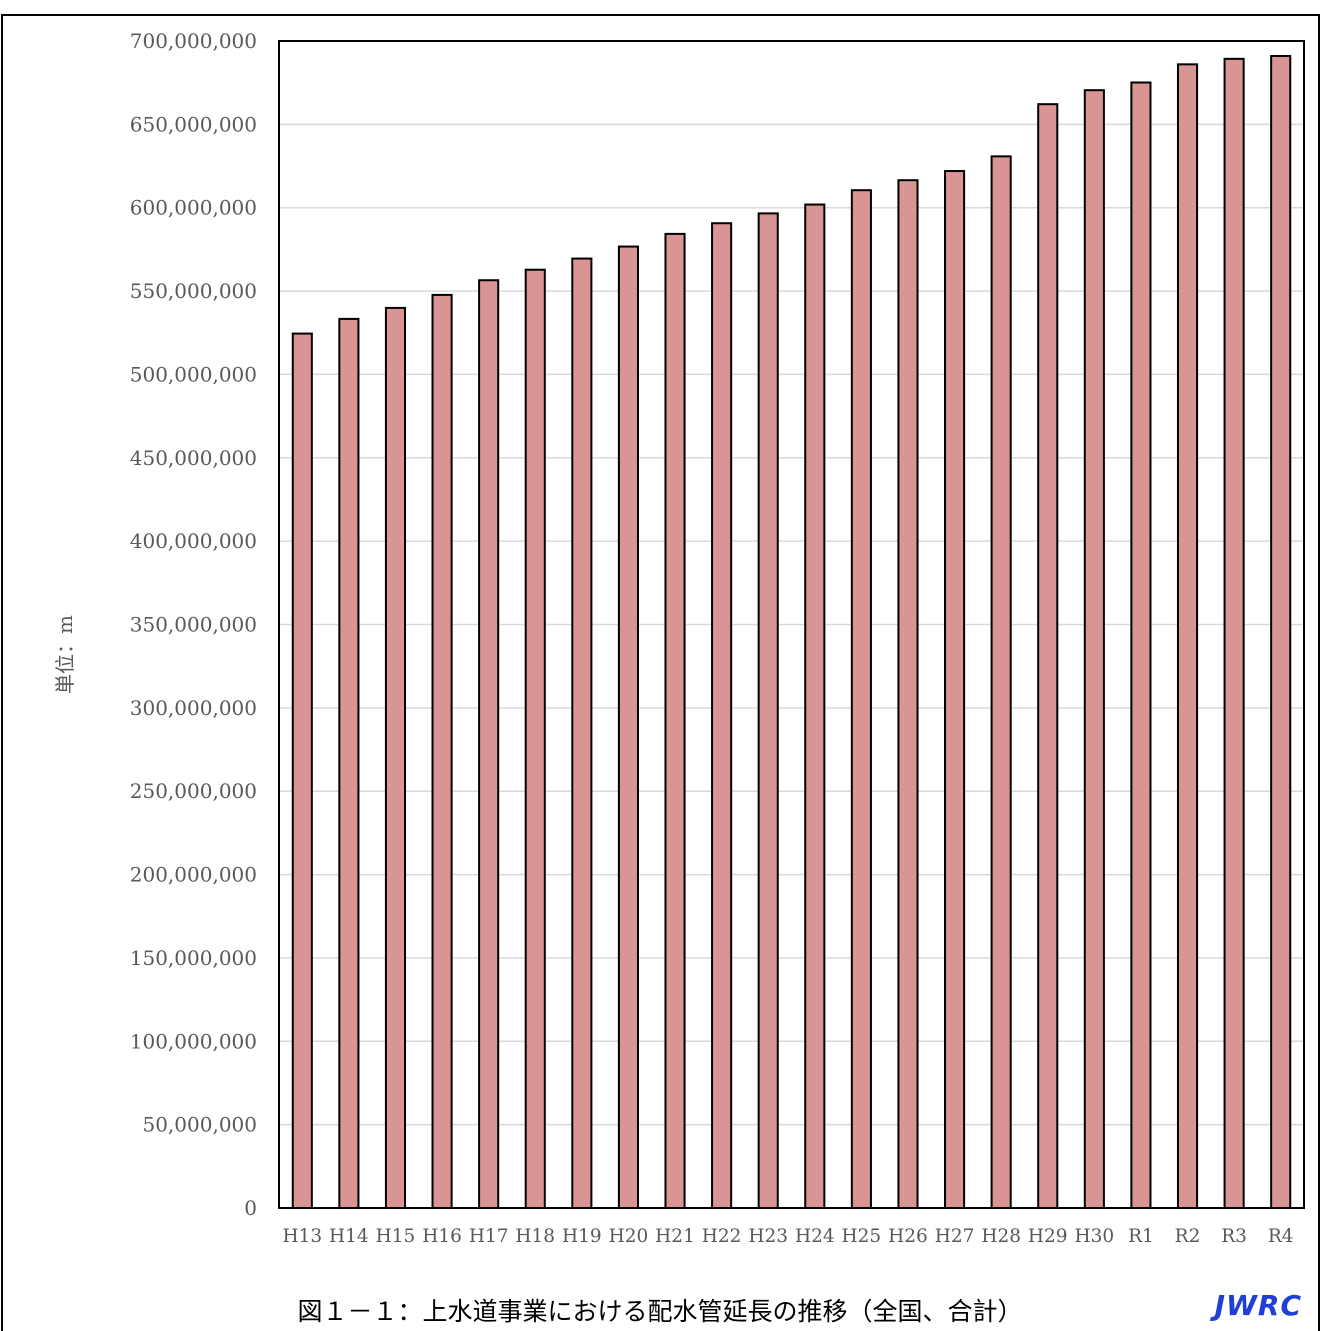 This screenshot has width=1324, height=1331. Describe the element at coordinates (722, 1236) in the screenshot. I see `x-tick-label: H22` at that location.